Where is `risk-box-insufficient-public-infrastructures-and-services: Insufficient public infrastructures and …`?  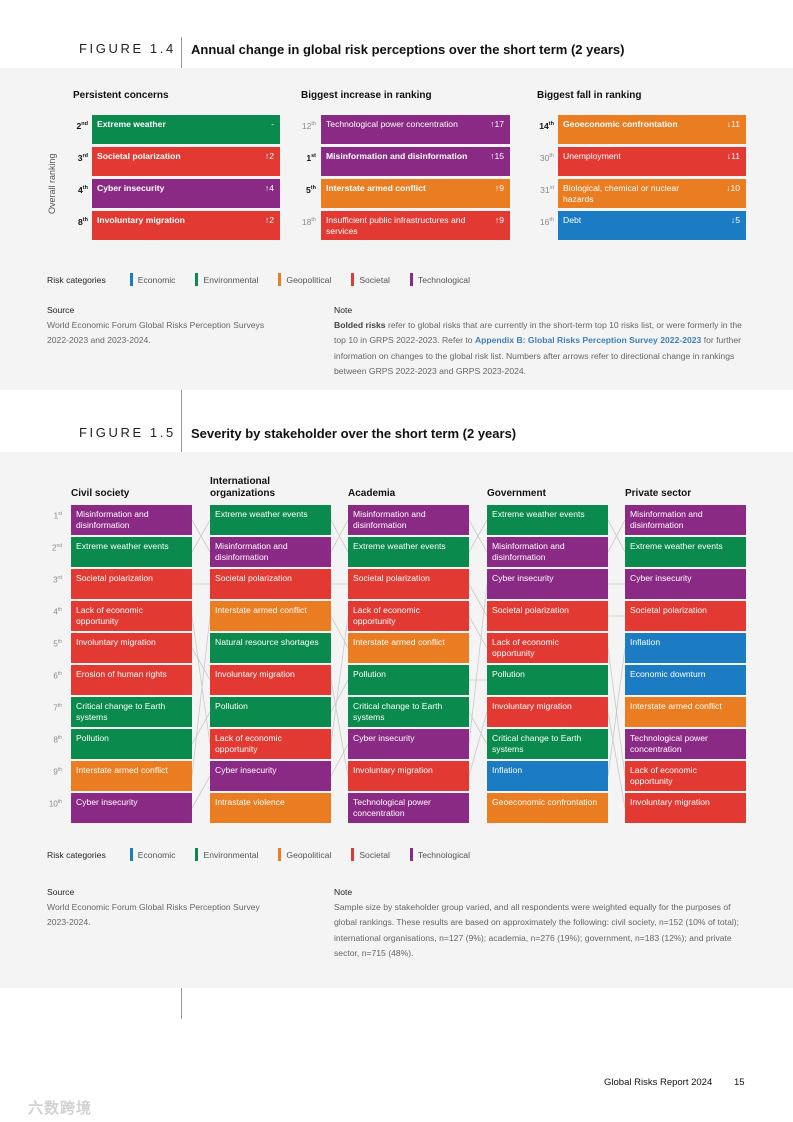 risk-box-insufficient-public-infrastructures-and-services: Insufficient public infrastructures and … is located at coordinates (415, 225).